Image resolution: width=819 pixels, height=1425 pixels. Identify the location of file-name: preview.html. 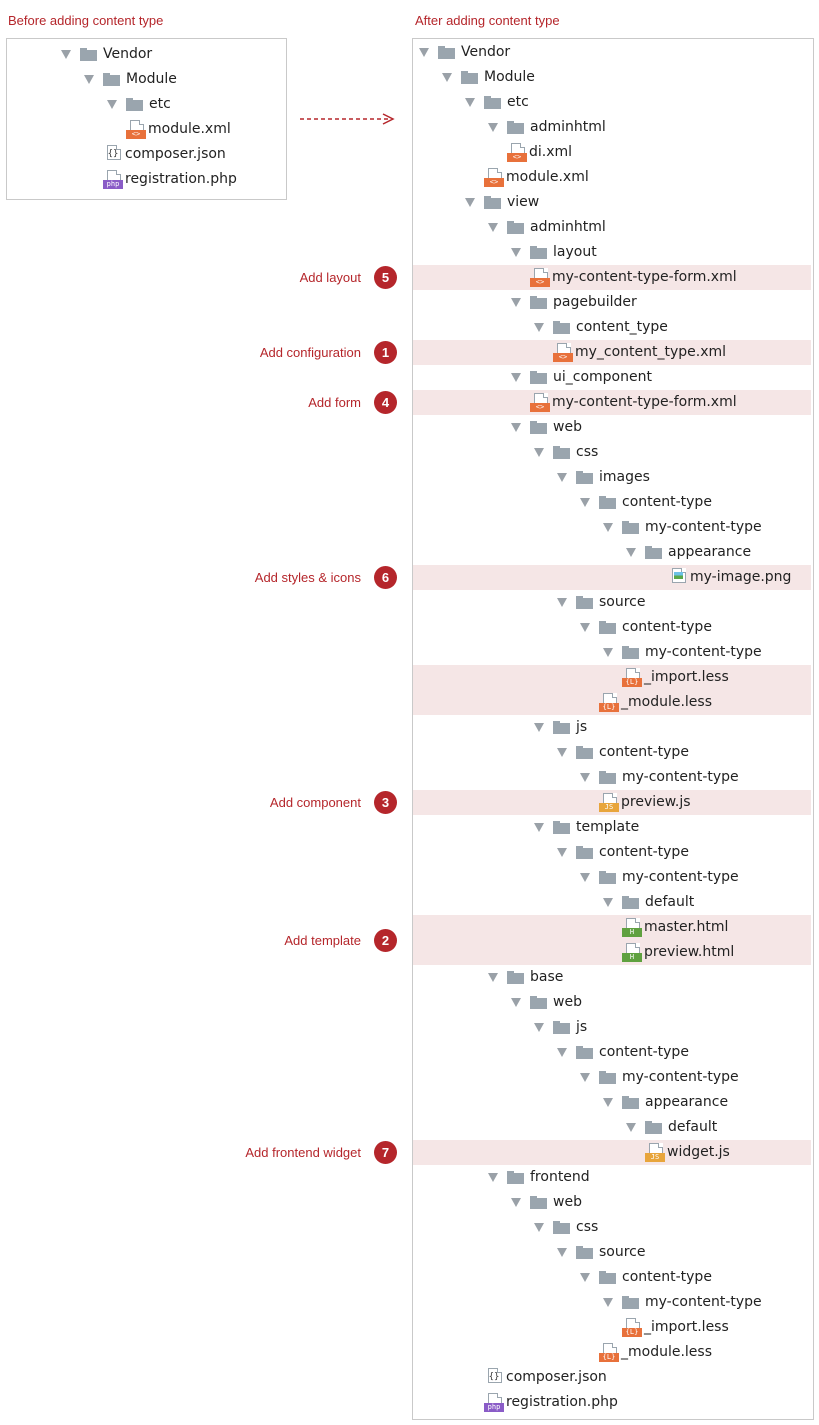
(689, 952).